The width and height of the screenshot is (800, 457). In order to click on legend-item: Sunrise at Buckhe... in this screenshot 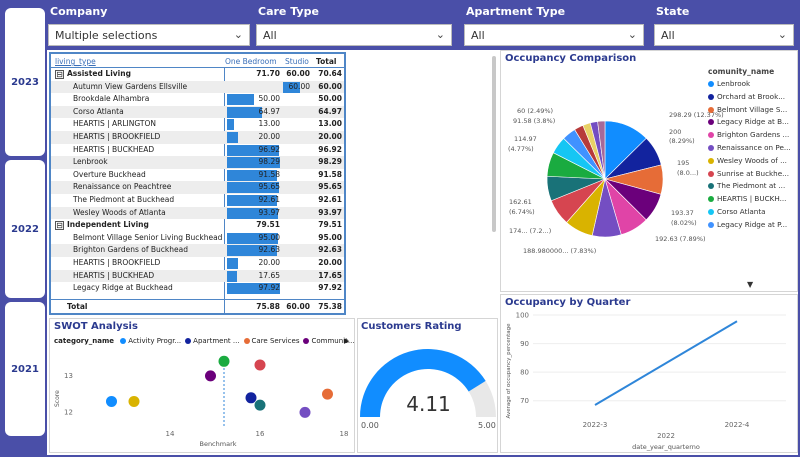, I will do `click(753, 174)`.